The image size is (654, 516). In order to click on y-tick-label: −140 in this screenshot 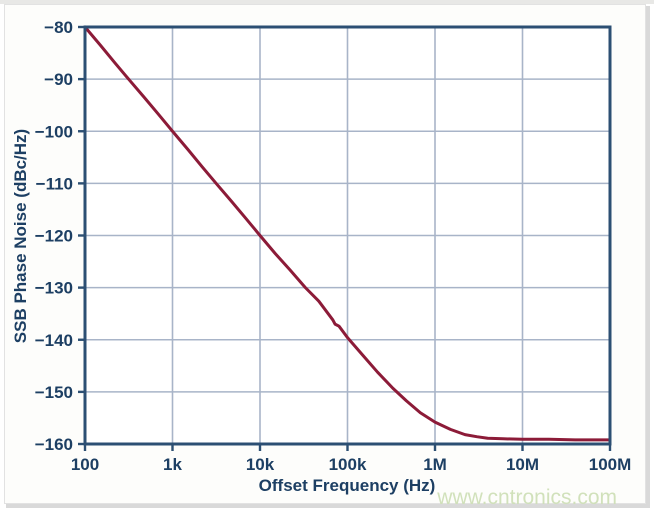, I will do `click(54, 340)`.